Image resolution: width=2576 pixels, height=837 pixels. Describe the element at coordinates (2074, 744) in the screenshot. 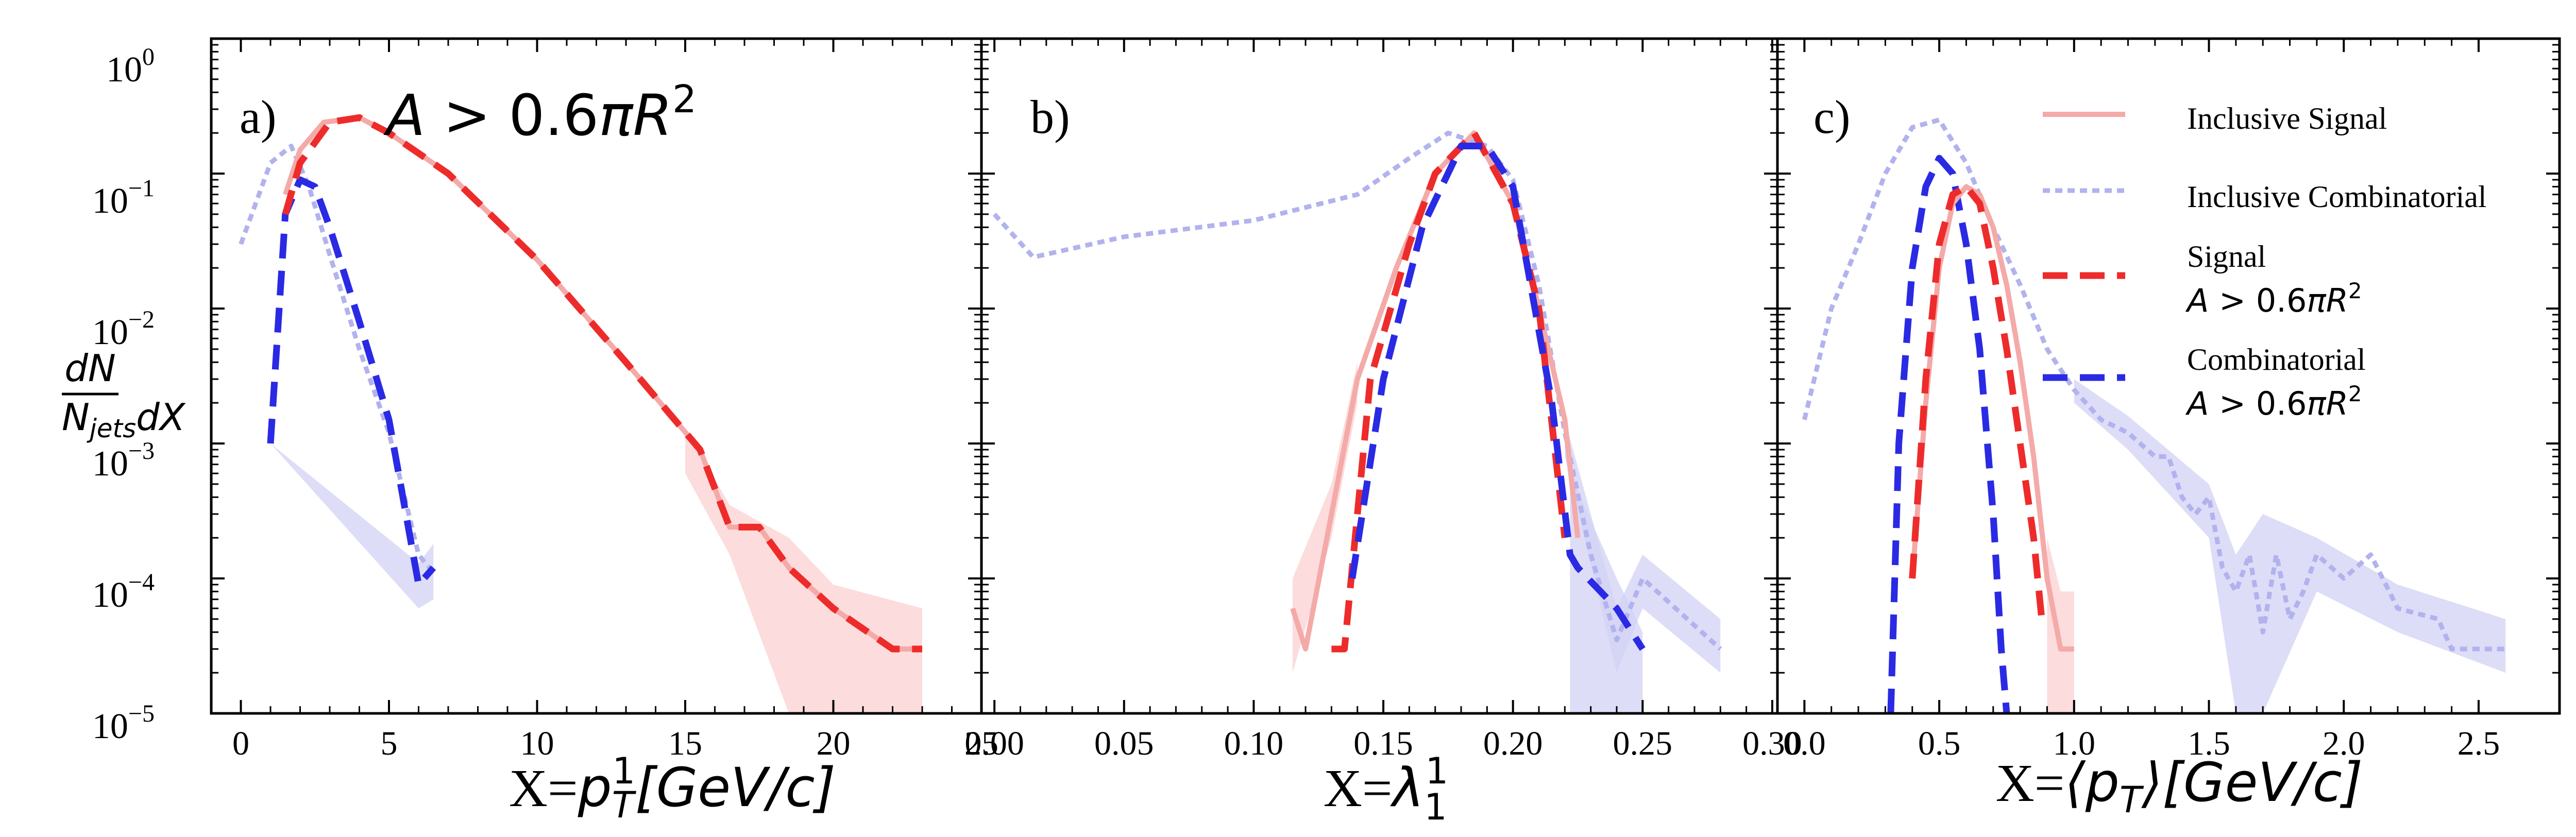

I see `xtick-label: 1.0` at that location.